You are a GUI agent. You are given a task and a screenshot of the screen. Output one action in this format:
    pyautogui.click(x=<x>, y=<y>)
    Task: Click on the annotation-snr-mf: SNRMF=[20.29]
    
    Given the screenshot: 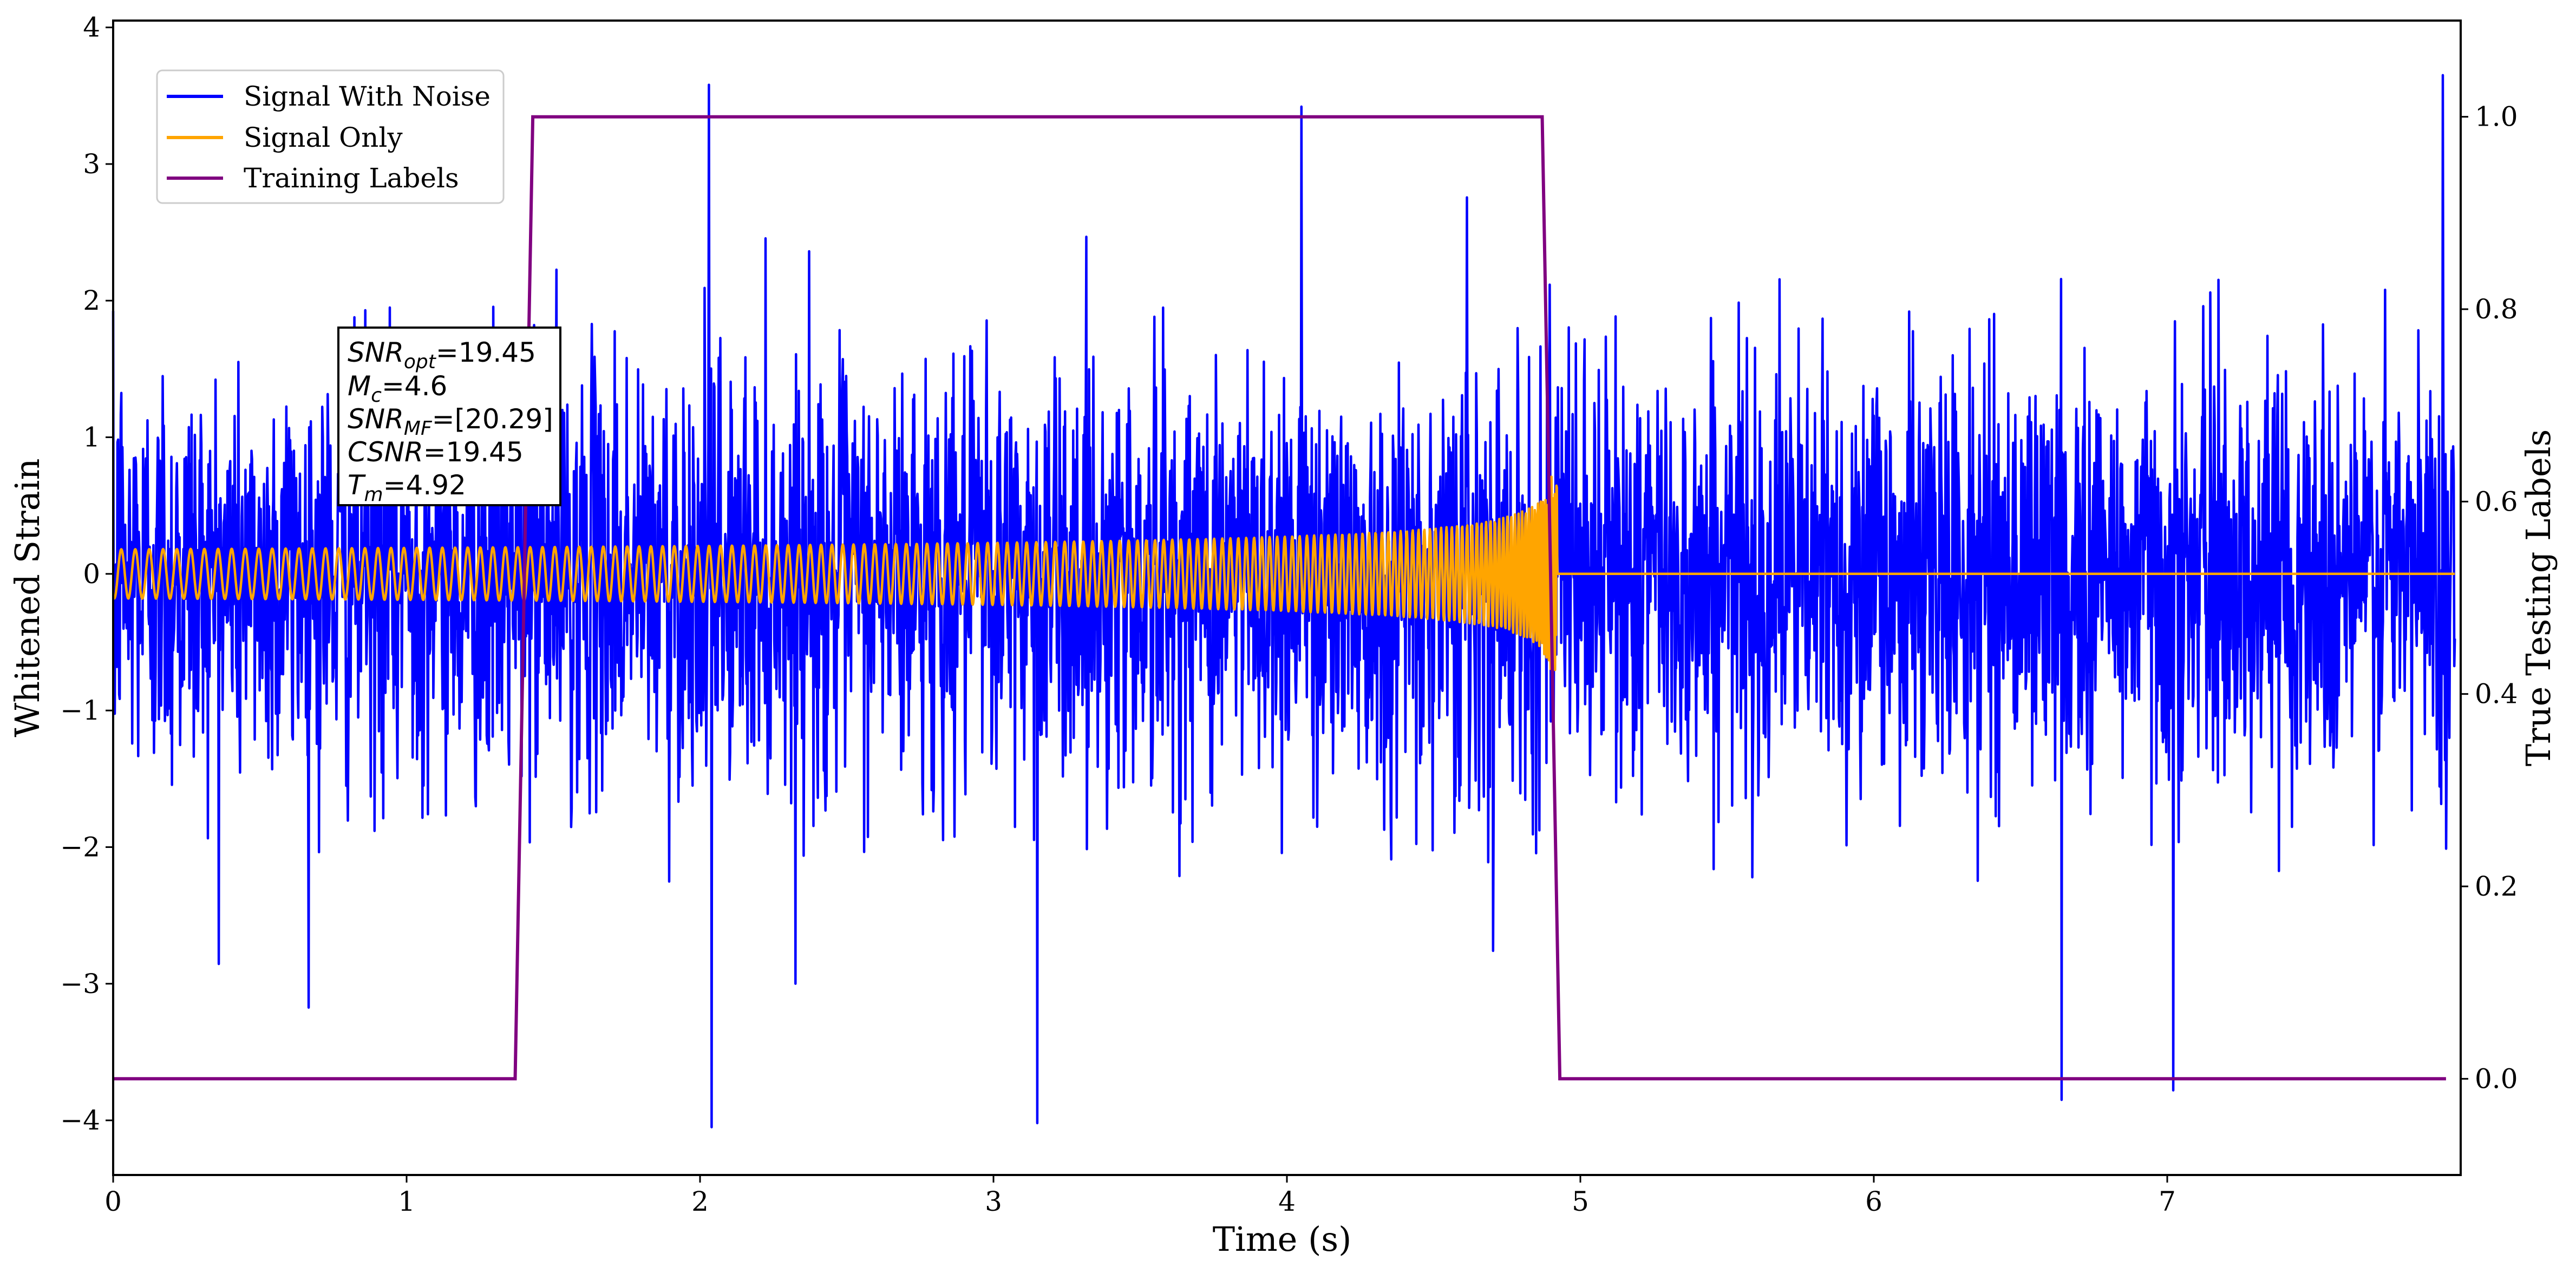 What is the action you would take?
    pyautogui.click(x=450, y=422)
    